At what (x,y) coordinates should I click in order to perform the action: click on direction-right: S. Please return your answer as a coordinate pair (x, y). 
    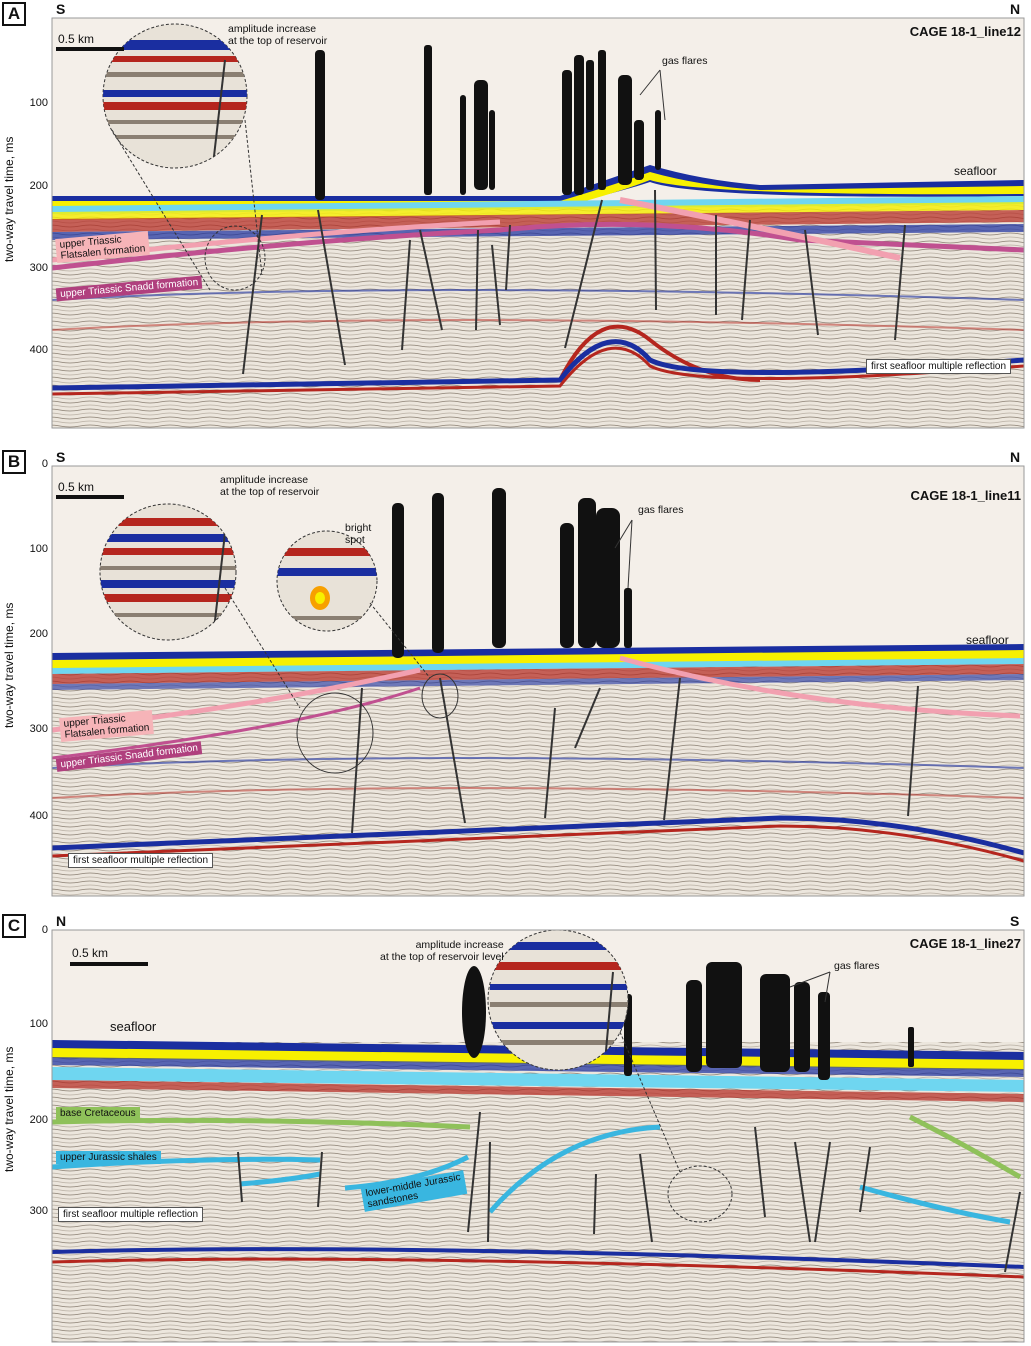
    Looking at the image, I should click on (1015, 921).